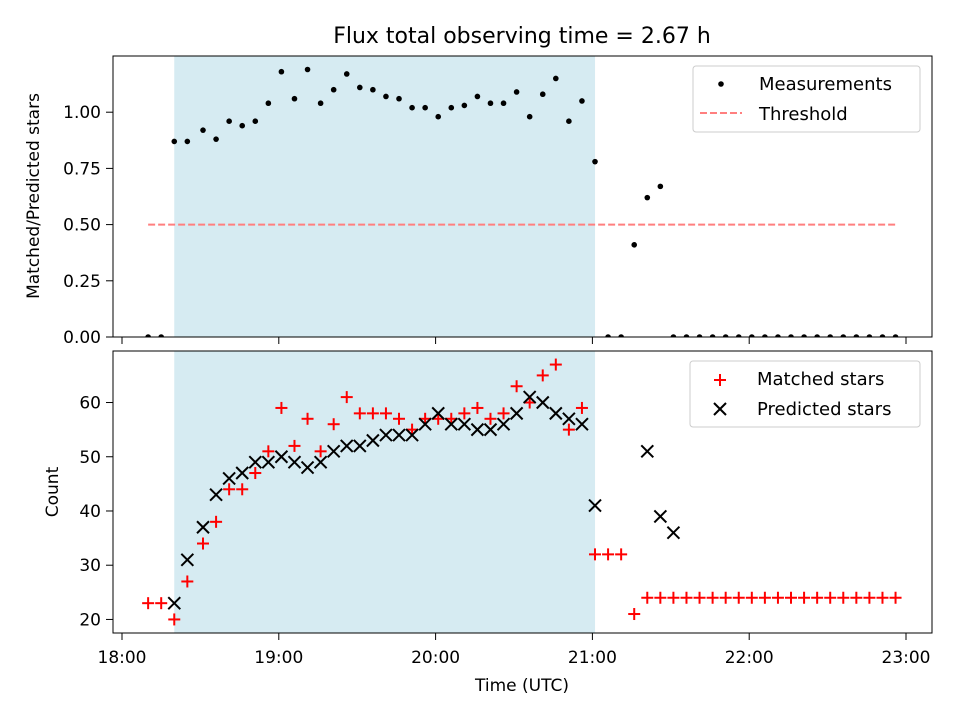 The width and height of the screenshot is (960, 720). What do you see at coordinates (906, 658) in the screenshot?
I see `count-x-tick-label: 23:00` at bounding box center [906, 658].